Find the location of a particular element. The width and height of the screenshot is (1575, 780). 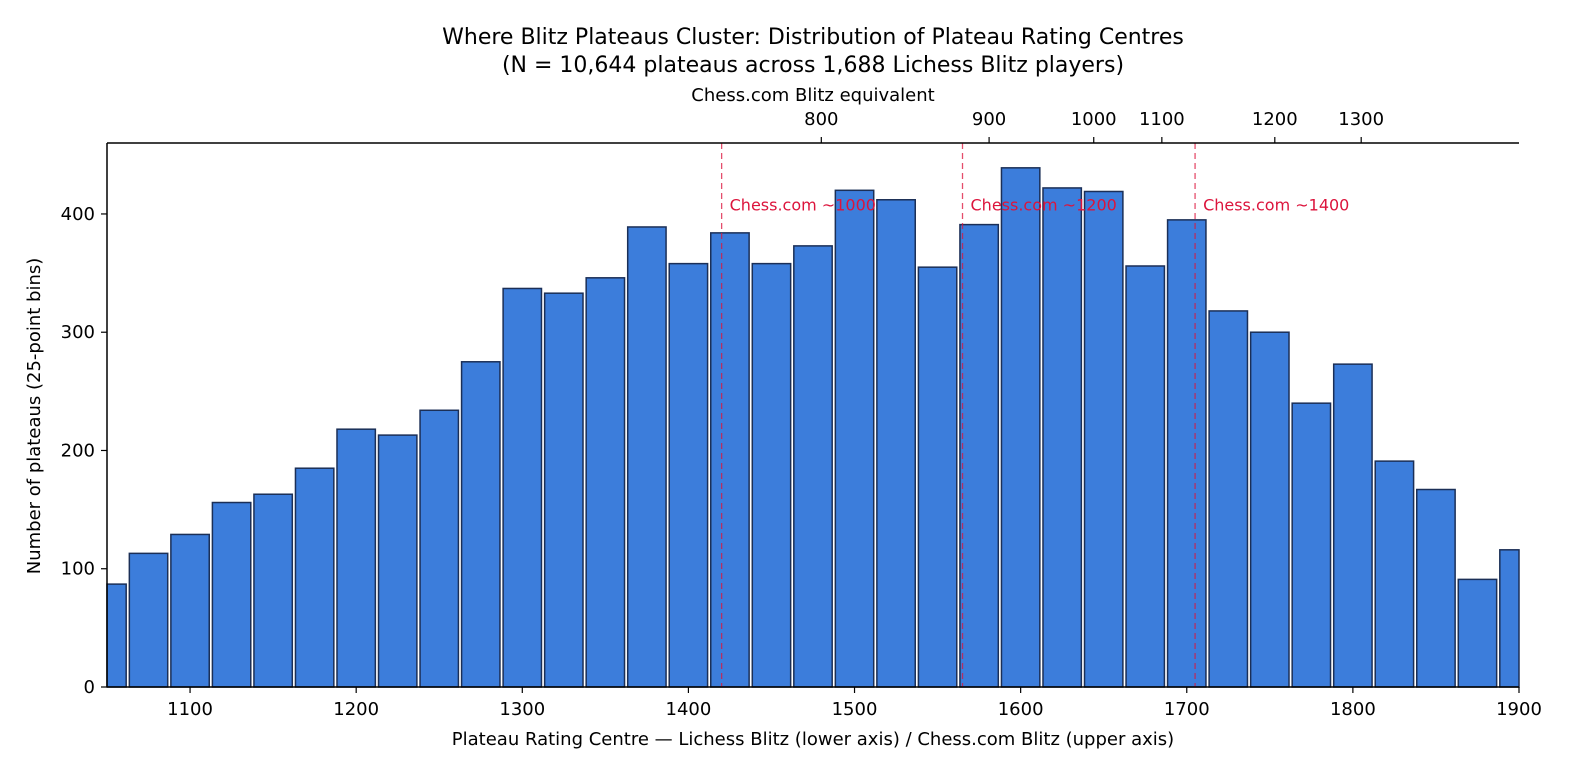

x-tick-label: 1700 is located at coordinates (1187, 709).